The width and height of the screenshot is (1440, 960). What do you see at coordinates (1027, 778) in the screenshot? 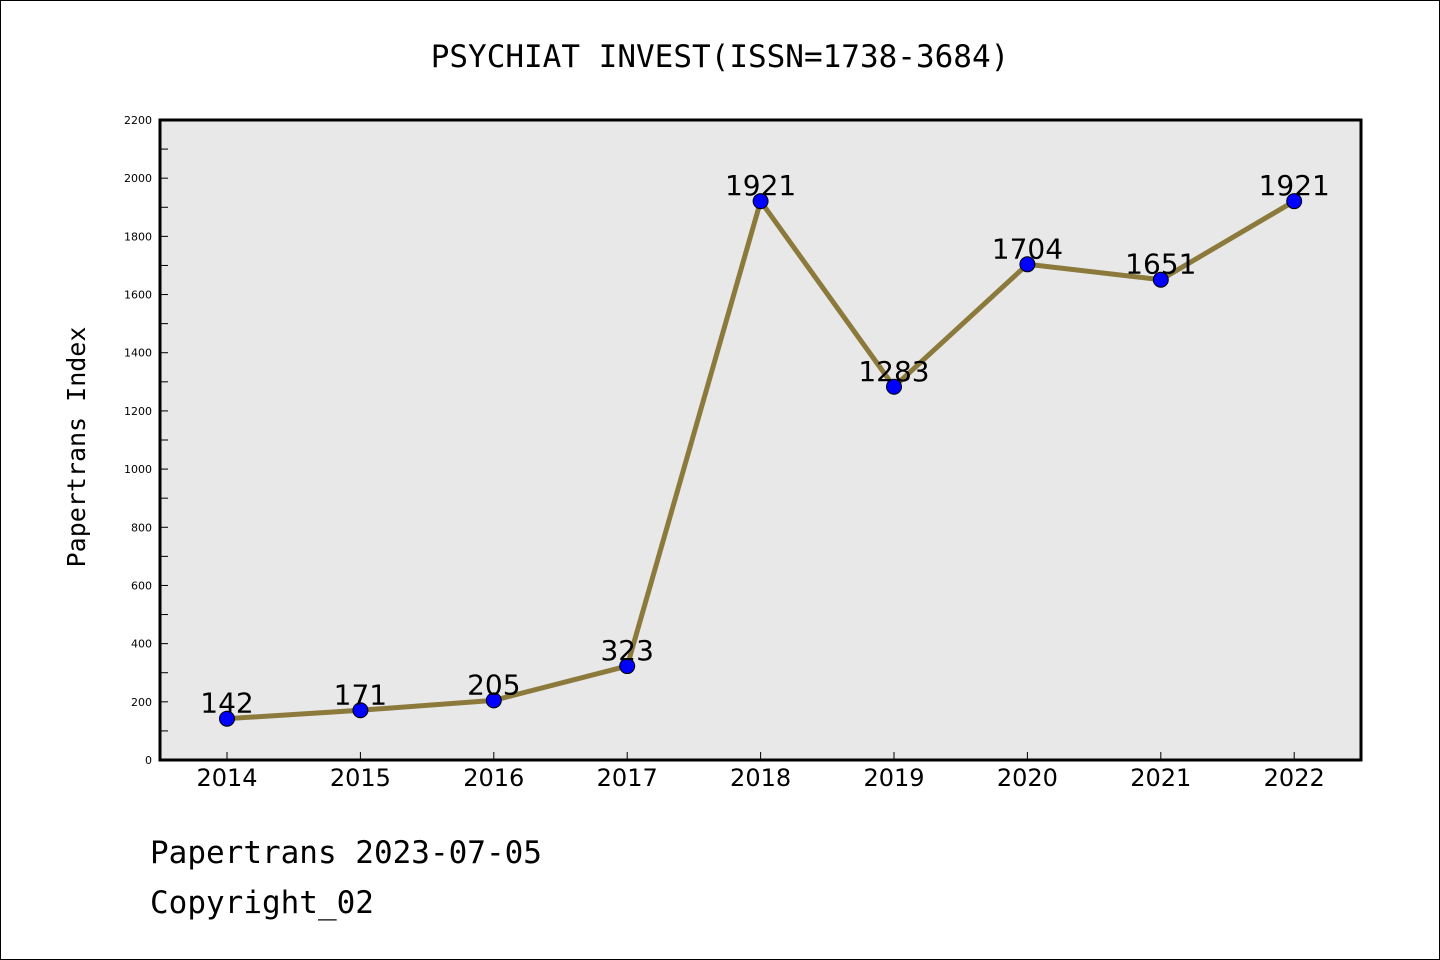
I see `x-tick-label: 2020` at bounding box center [1027, 778].